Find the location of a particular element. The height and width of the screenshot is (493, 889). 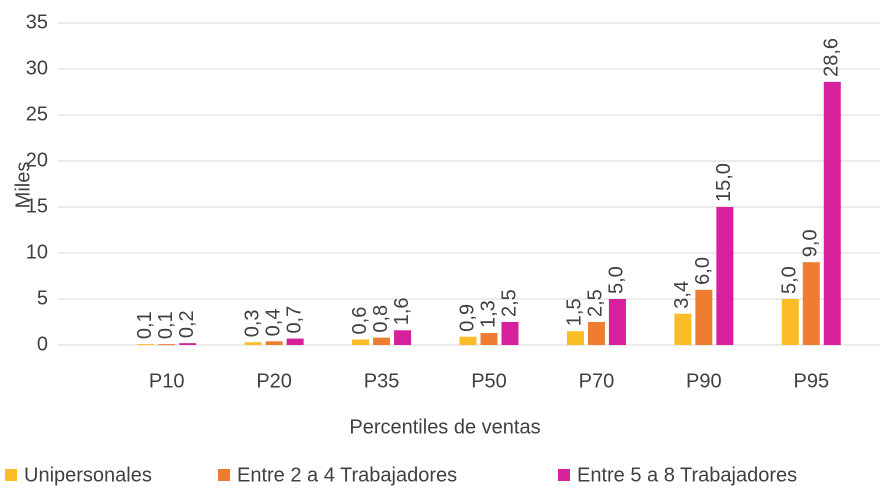

legend-label: Unipersonales is located at coordinates (88, 475).